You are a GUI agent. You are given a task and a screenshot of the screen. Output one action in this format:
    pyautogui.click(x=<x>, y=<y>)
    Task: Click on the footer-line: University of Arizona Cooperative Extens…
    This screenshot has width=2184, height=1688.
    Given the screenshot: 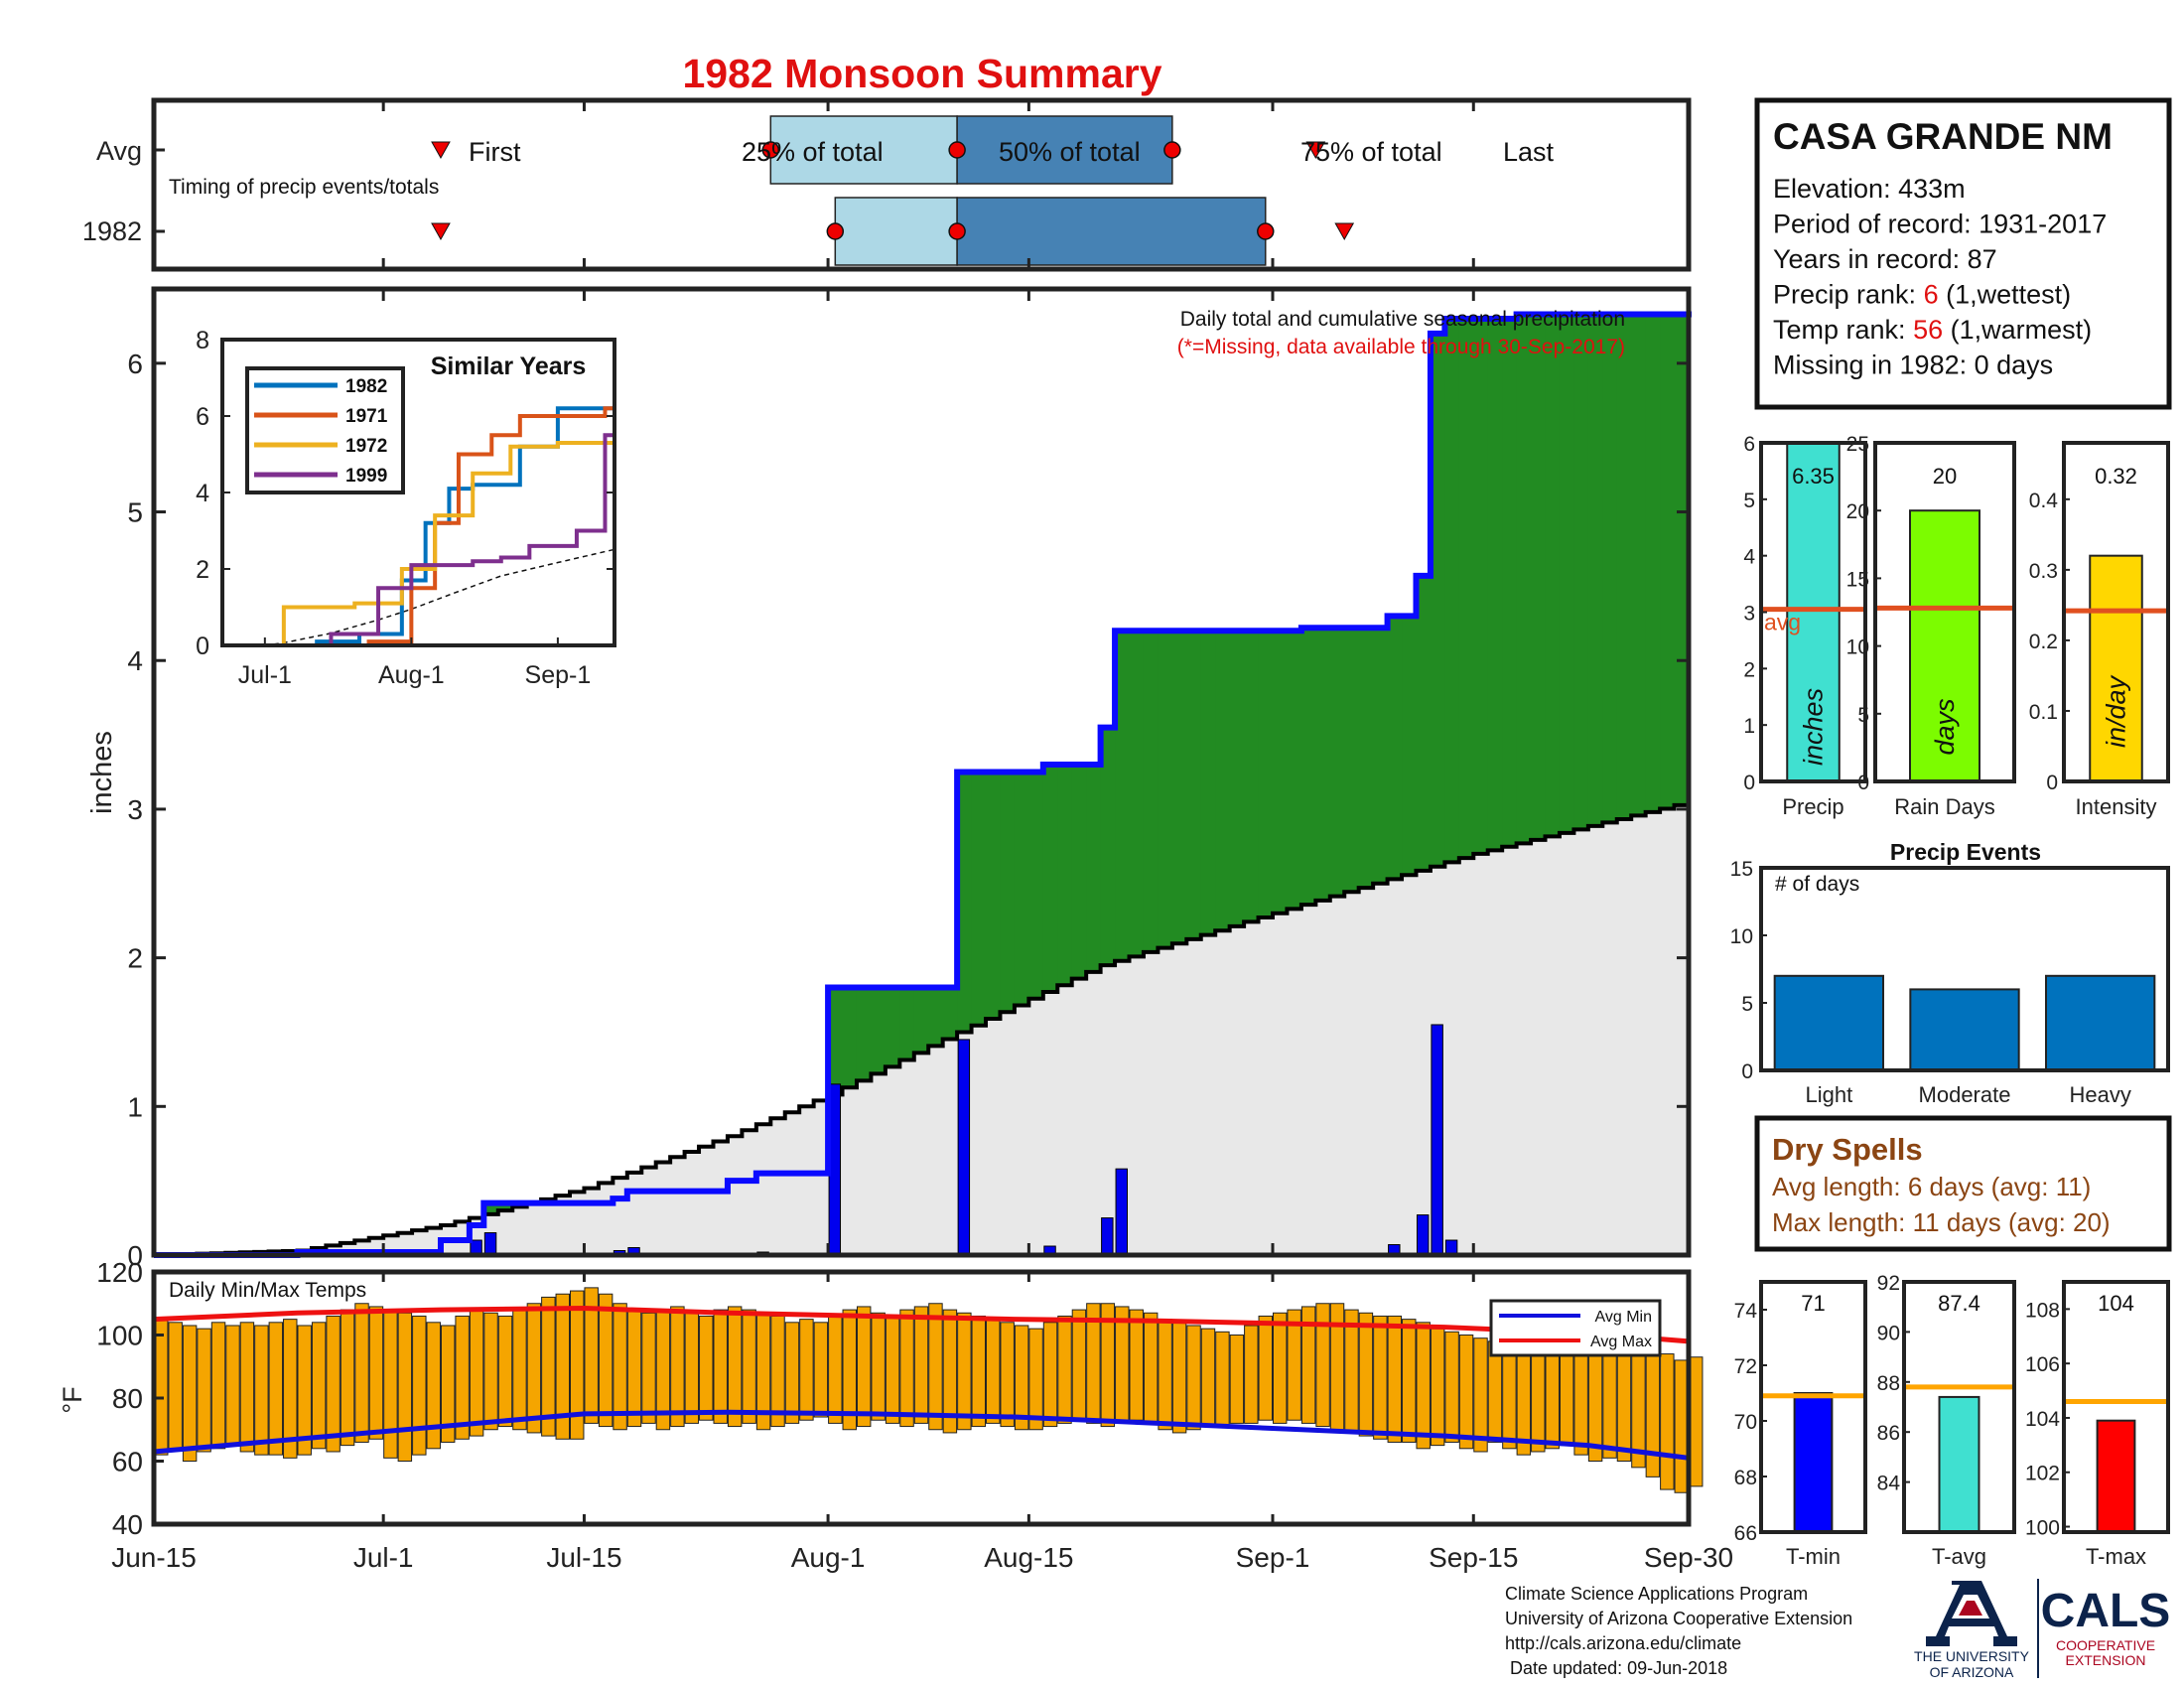 What is the action you would take?
    pyautogui.click(x=1678, y=1618)
    